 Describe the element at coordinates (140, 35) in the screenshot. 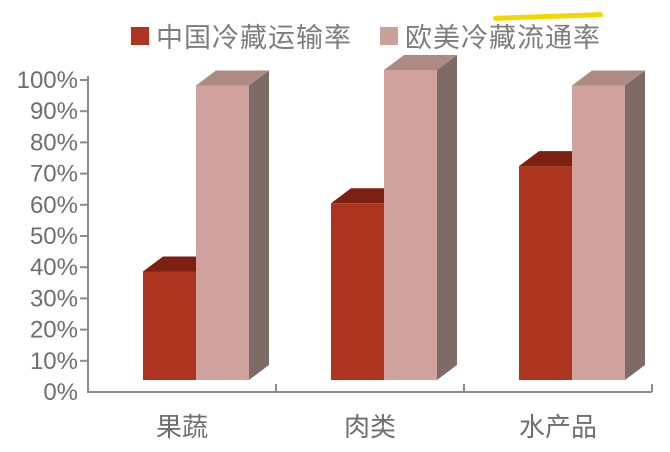

I see `legend-swatch-china-icon` at that location.